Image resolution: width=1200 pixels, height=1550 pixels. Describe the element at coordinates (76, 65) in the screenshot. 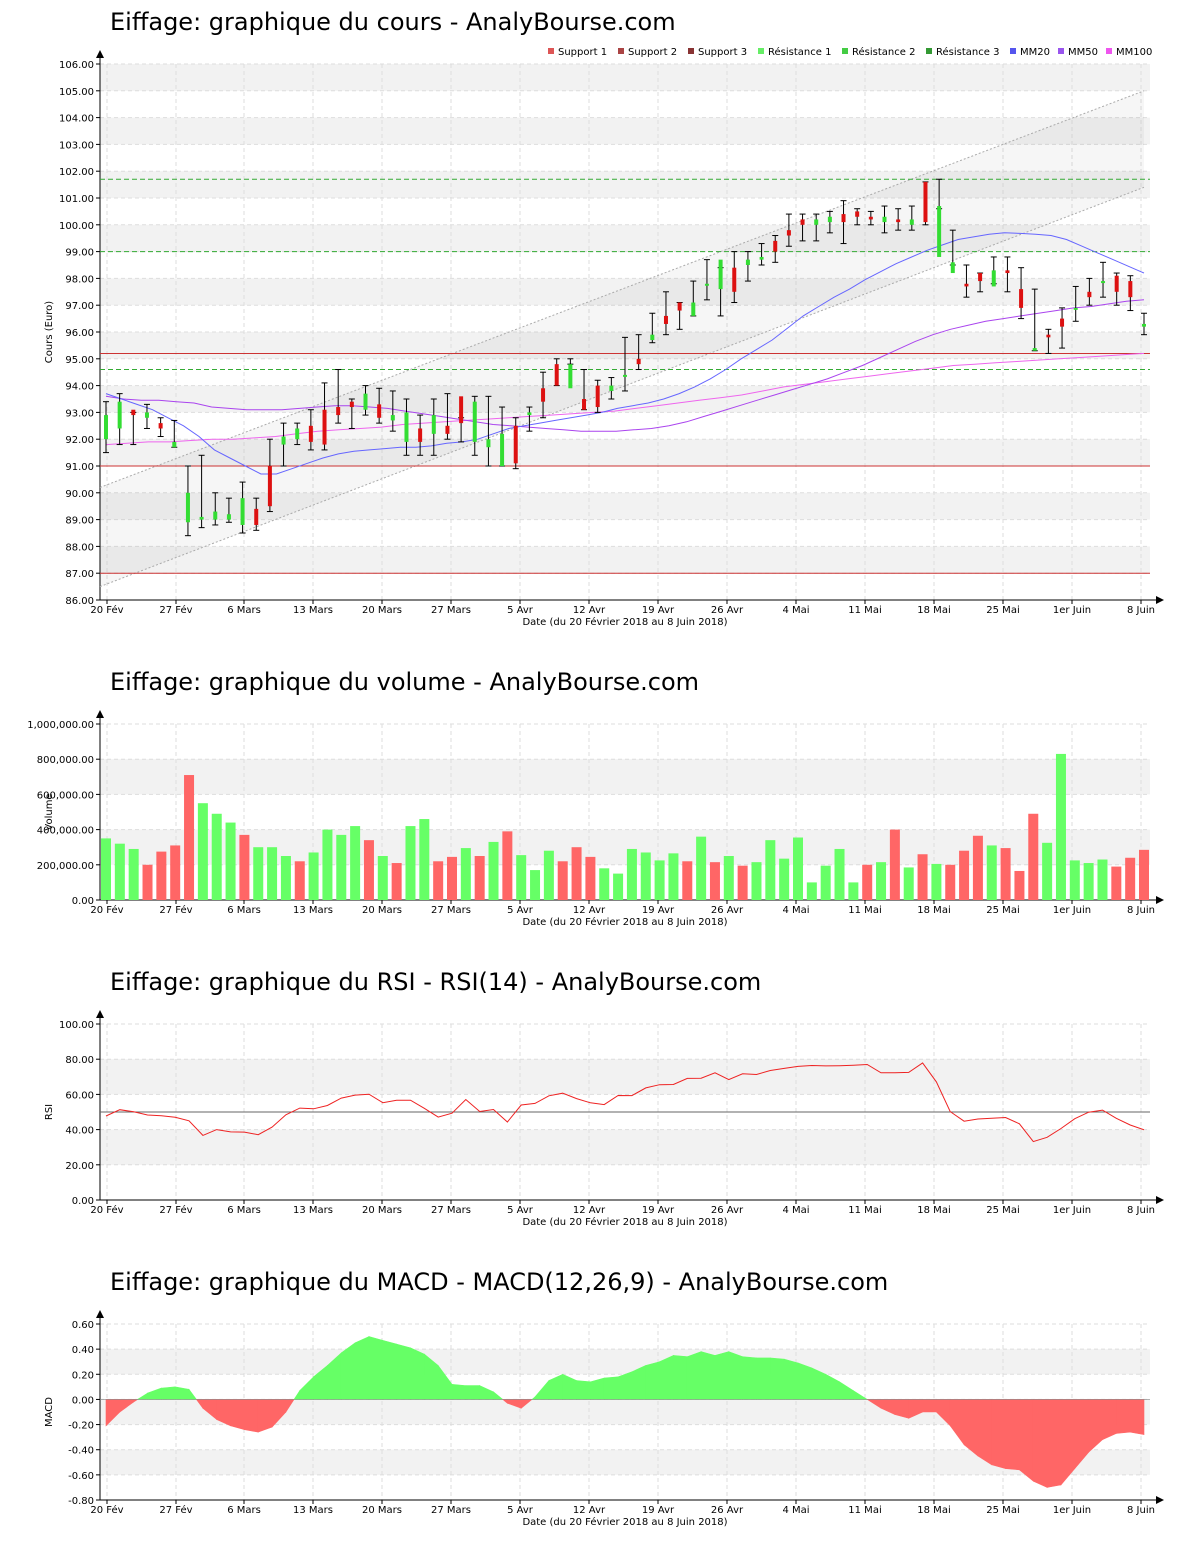

I see `y-tick-label: 106.00` at that location.